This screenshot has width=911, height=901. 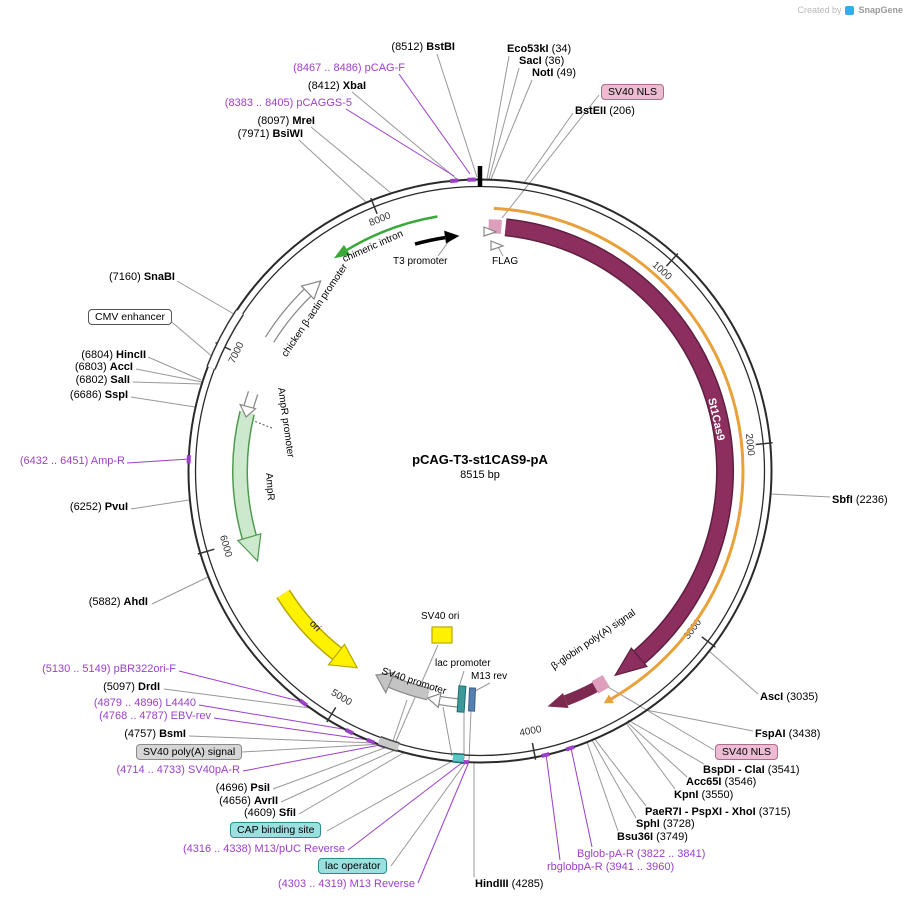 I want to click on tick-label-8000: 8000, so click(x=380, y=219).